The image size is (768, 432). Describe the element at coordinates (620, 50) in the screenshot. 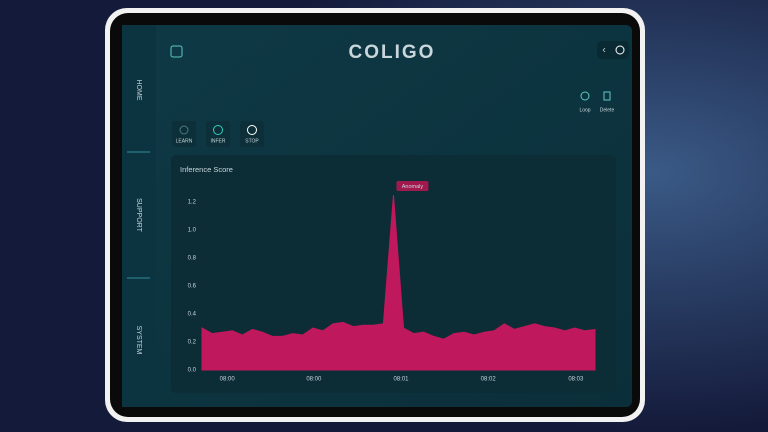

I see `bell-icon` at that location.